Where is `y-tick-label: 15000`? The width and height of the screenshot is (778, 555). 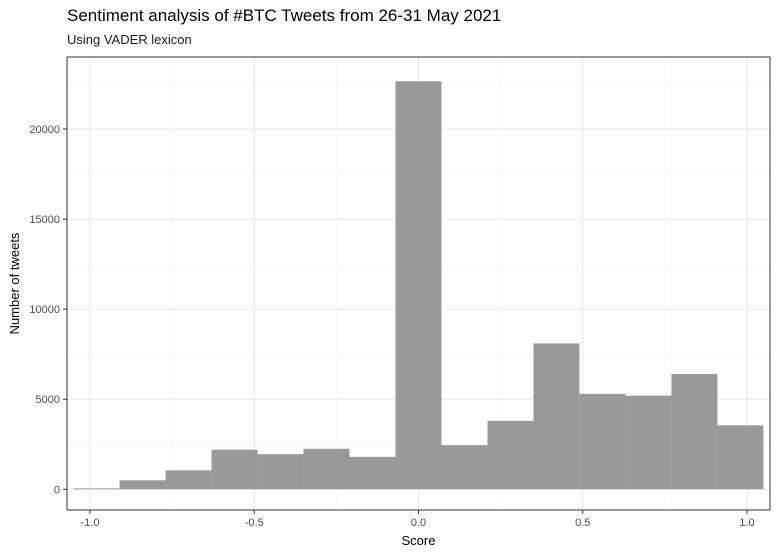
y-tick-label: 15000 is located at coordinates (44, 220).